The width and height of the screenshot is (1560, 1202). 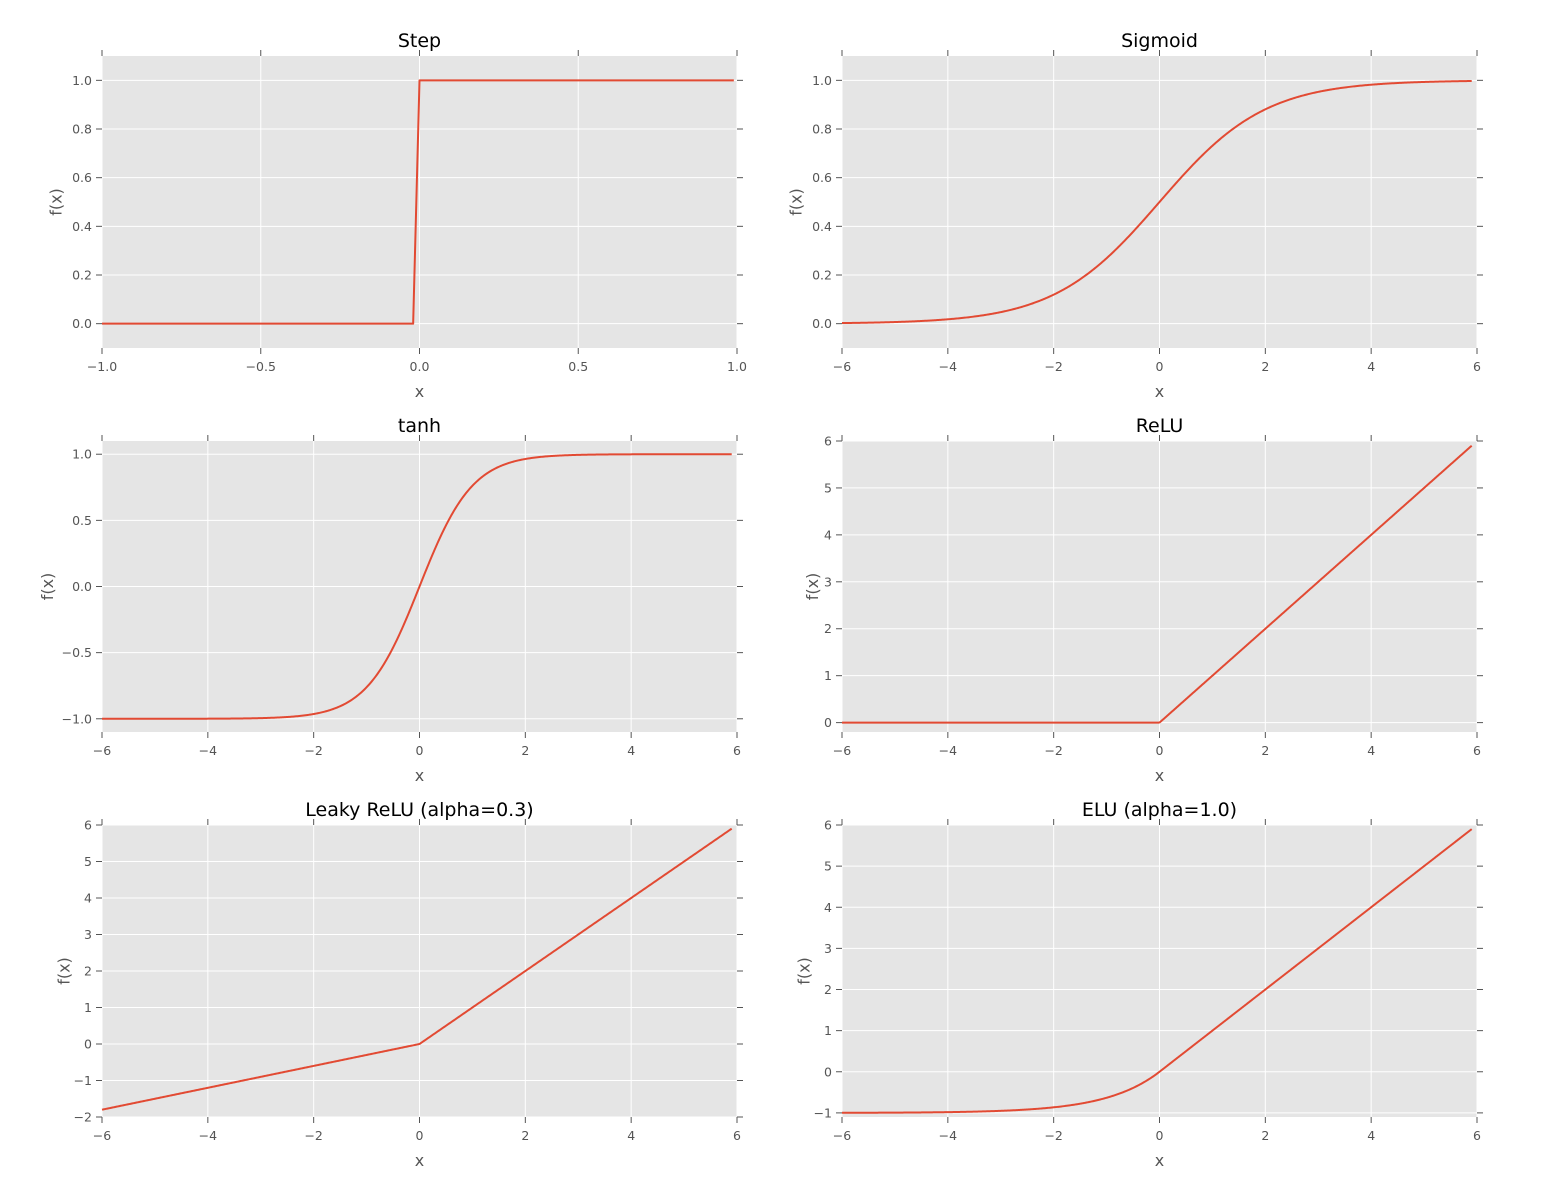 What do you see at coordinates (82, 520) in the screenshot?
I see `y-tick-label: 0.5` at bounding box center [82, 520].